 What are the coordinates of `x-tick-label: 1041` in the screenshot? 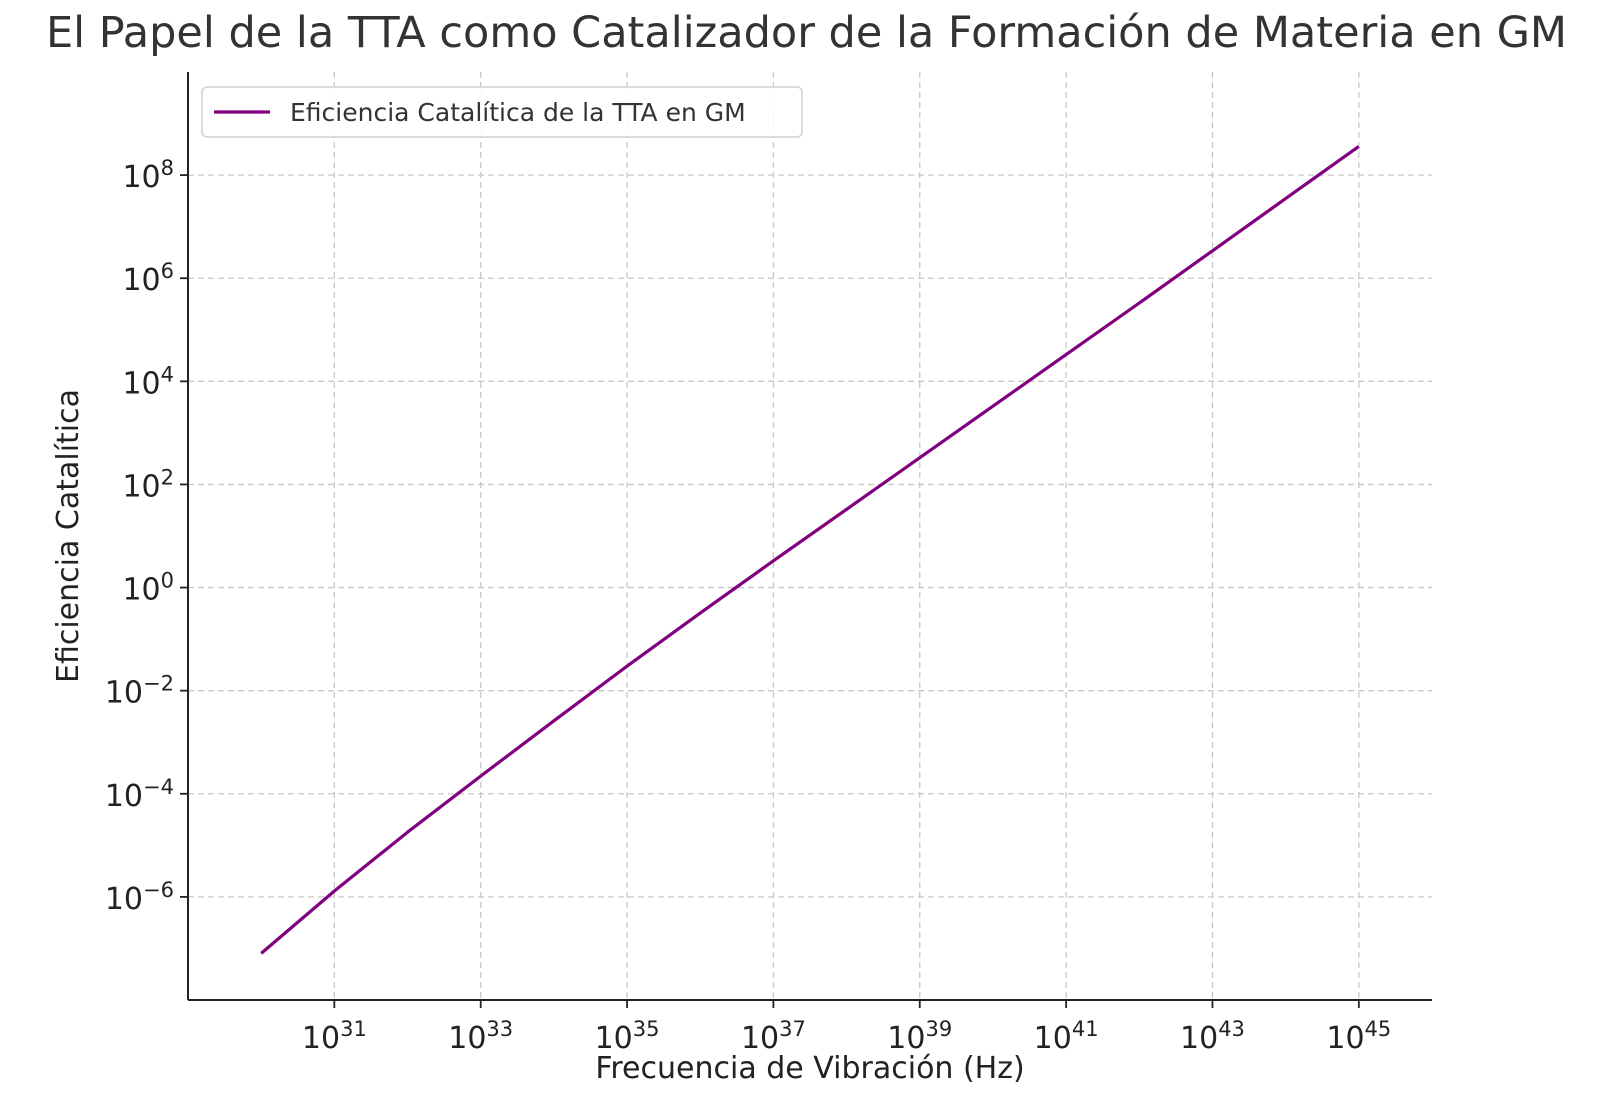 It's located at (1066, 1036).